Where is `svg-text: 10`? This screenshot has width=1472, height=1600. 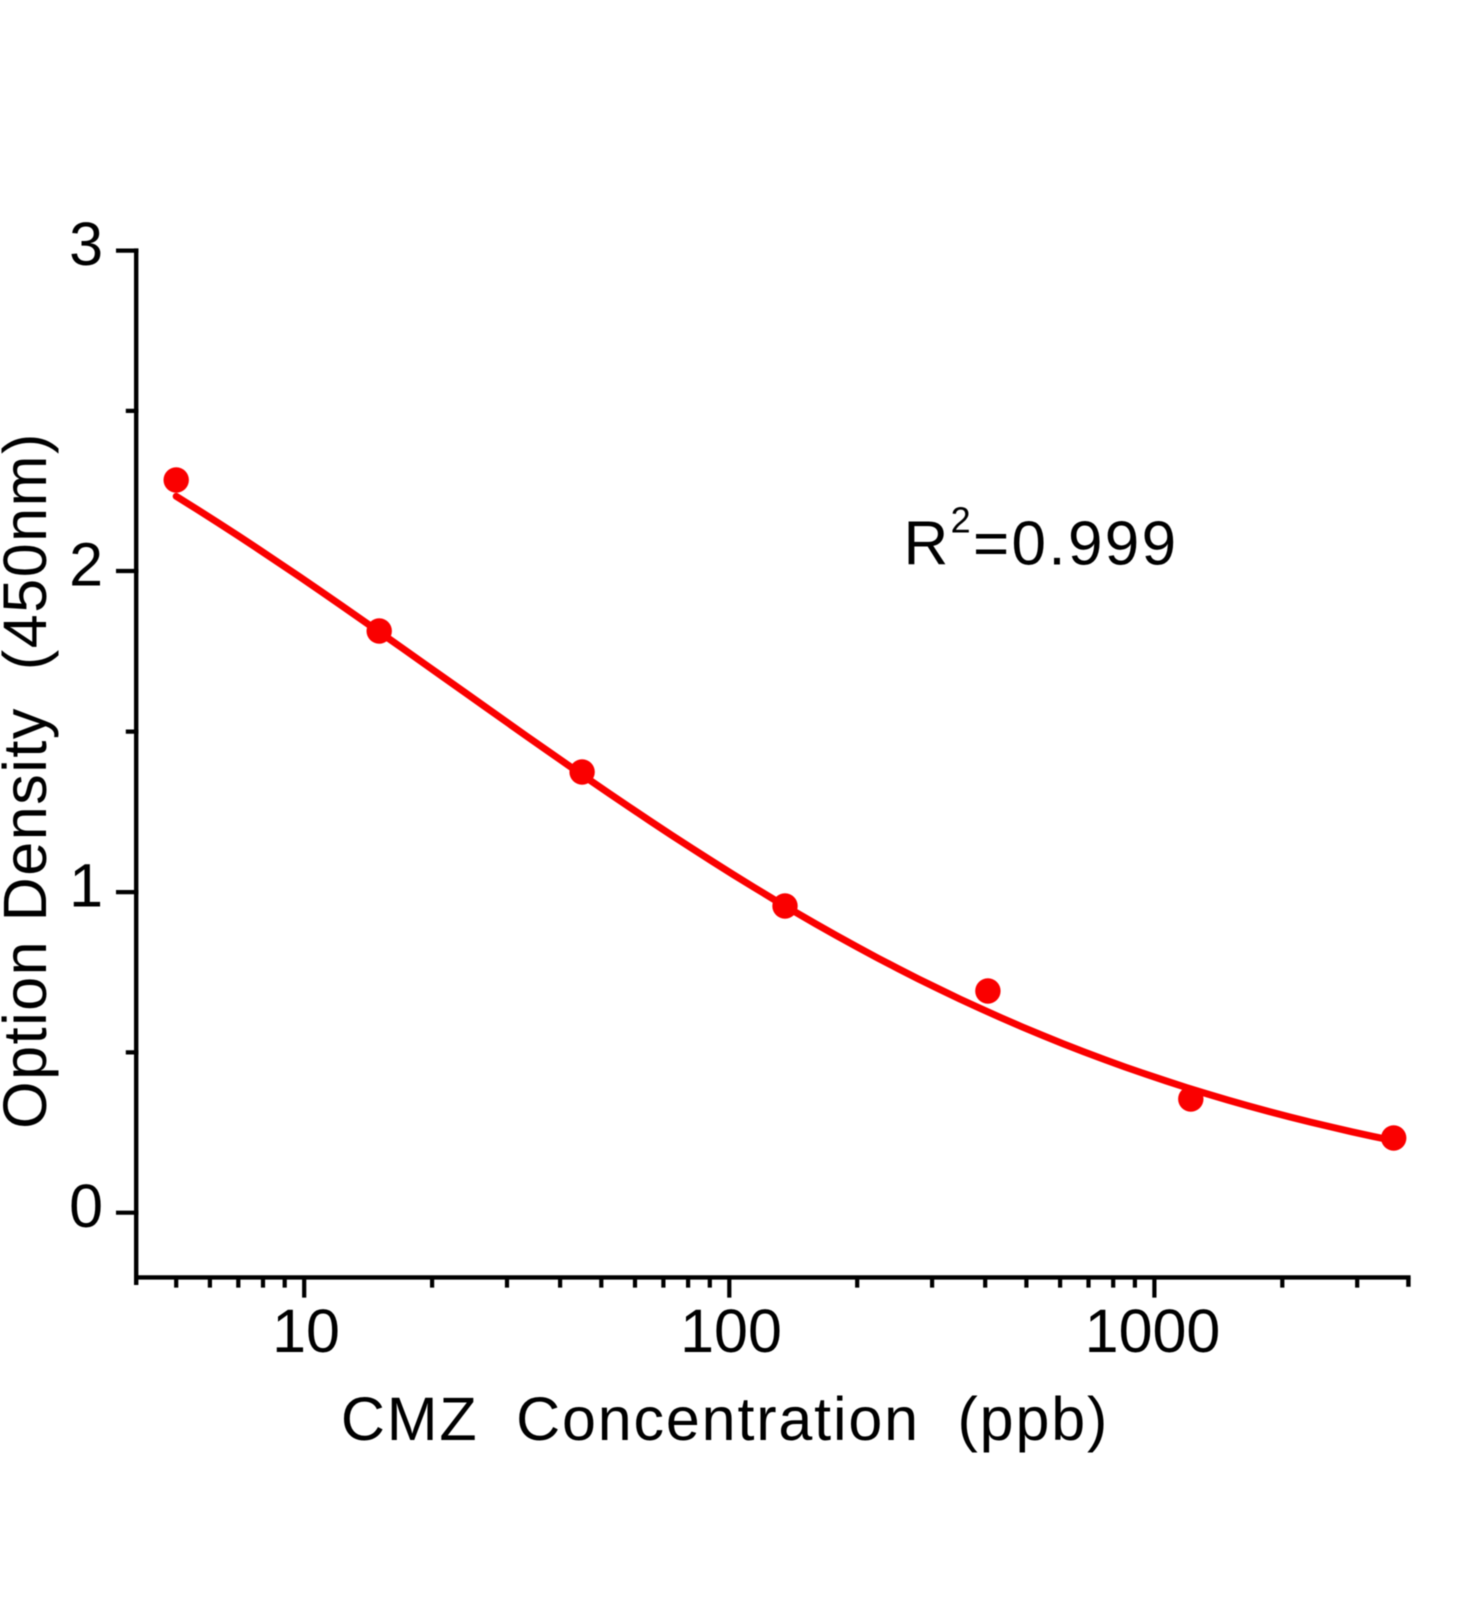 svg-text: 10 is located at coordinates (306, 1331).